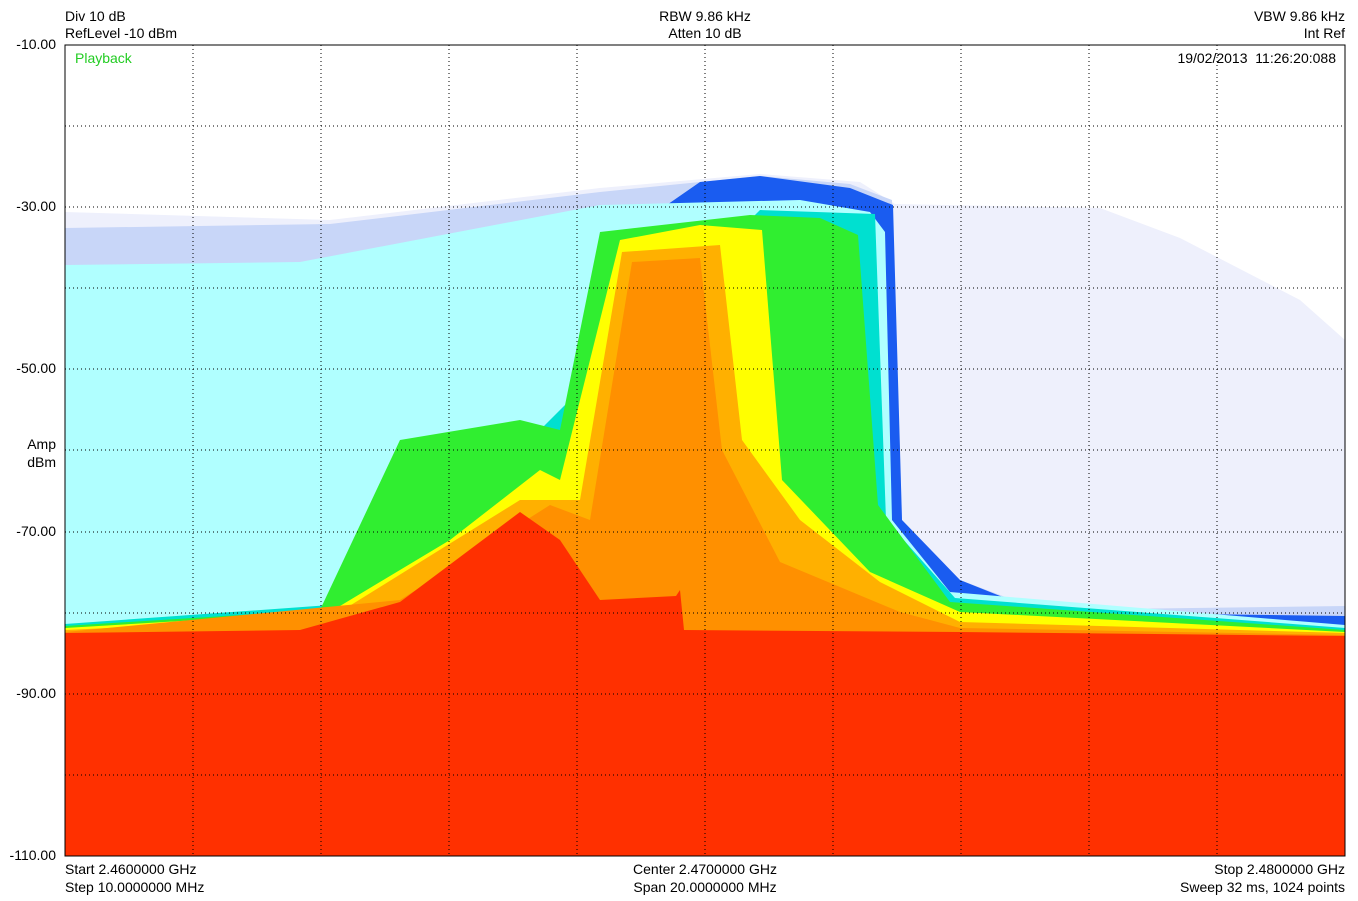 Image resolution: width=1358 pixels, height=901 pixels. What do you see at coordinates (95, 16) in the screenshot?
I see `div-label: Div 10 dB` at bounding box center [95, 16].